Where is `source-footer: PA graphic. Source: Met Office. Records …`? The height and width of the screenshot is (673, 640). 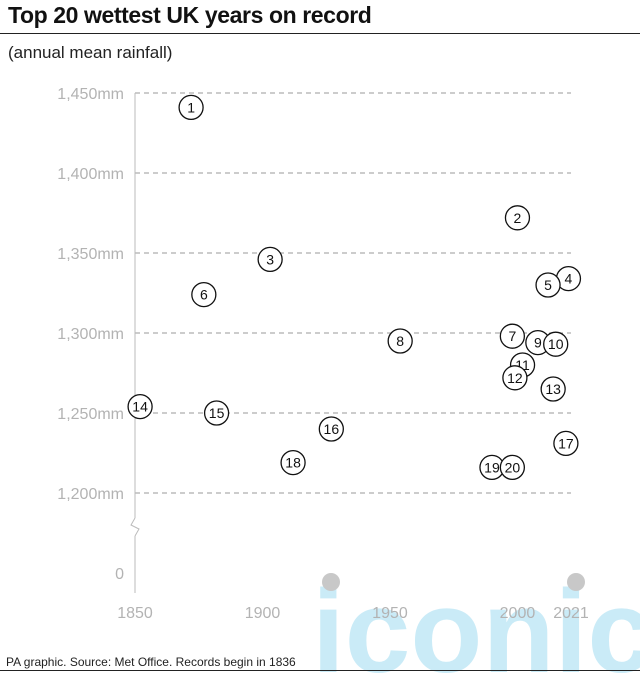
source-footer: PA graphic. Source: Met Office. Records … is located at coordinates (151, 662).